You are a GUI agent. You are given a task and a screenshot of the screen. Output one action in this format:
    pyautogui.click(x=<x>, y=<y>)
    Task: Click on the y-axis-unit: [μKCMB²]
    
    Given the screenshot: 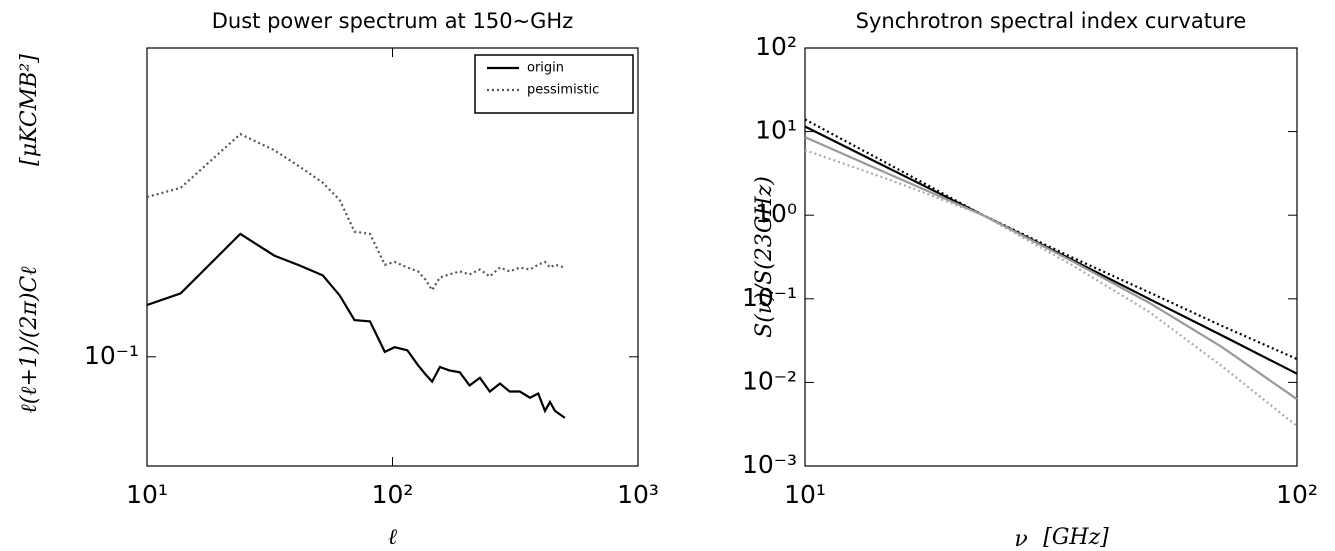 What is the action you would take?
    pyautogui.click(x=29, y=110)
    